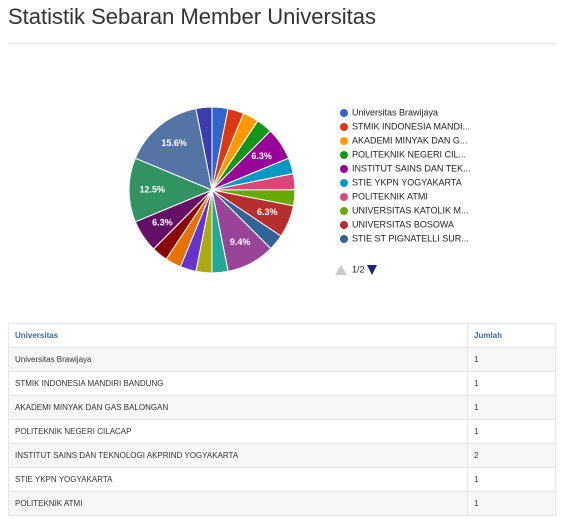 The image size is (564, 519). I want to click on legend-label: STIE YKPN YOGYAKARTA, so click(407, 182).